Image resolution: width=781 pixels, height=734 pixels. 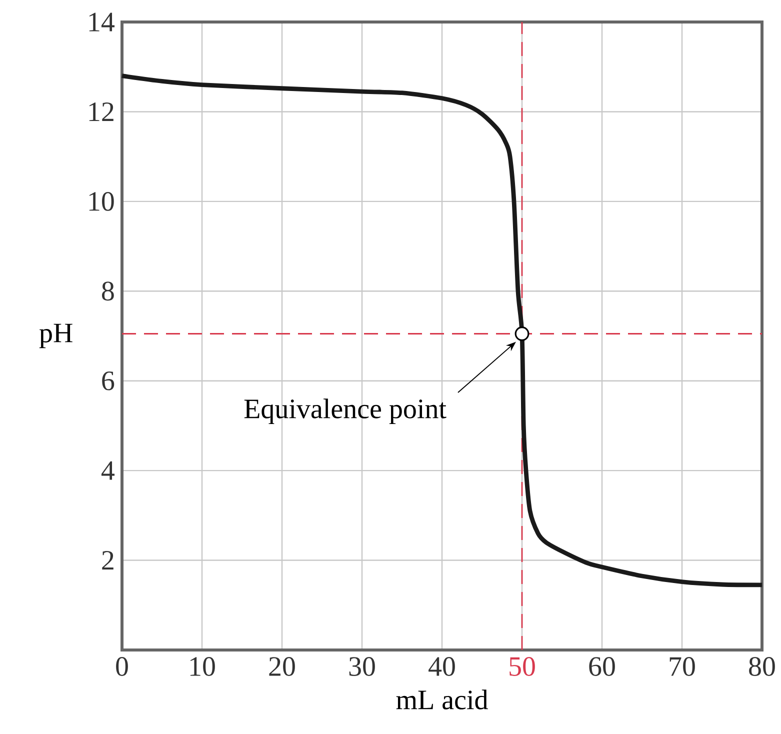 I want to click on y-tick-label: 8, so click(x=108, y=291).